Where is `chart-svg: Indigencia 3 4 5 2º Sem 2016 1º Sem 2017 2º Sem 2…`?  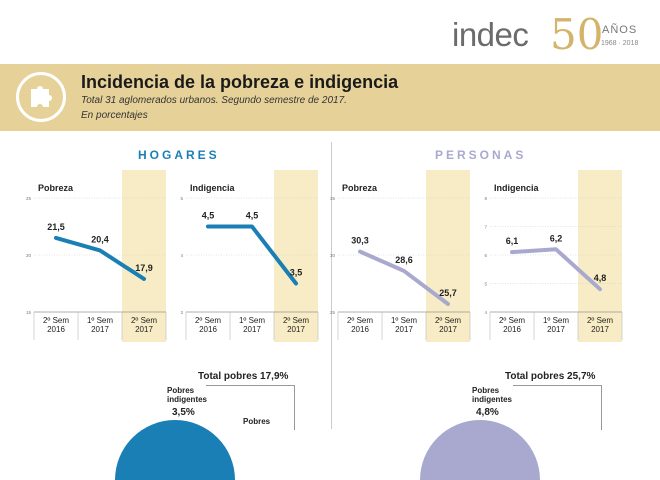 chart-svg: Indigencia 3 4 5 2º Sem 2016 1º Sem 2017 2º Sem 2… is located at coordinates (249, 256).